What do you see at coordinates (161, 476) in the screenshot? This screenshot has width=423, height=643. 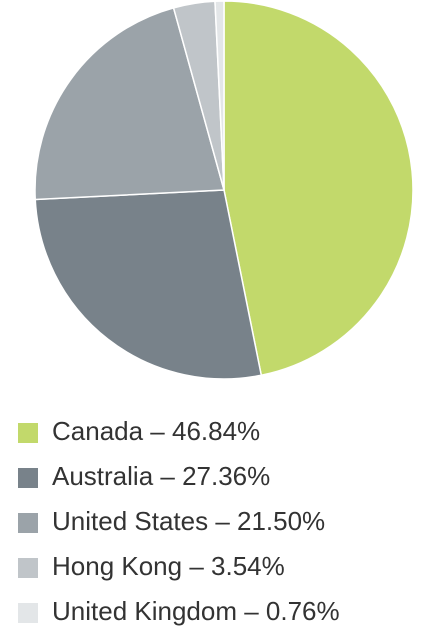 I see `legend-label: Australia – 27.36%` at bounding box center [161, 476].